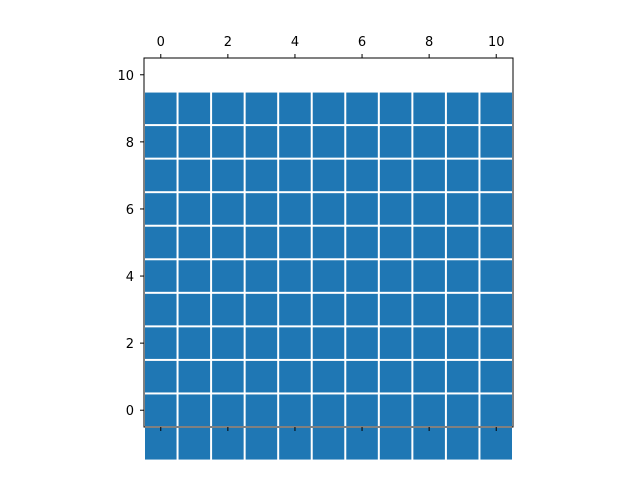 This screenshot has width=640, height=480. What do you see at coordinates (429, 42) in the screenshot?
I see `x-tick-label: 8` at bounding box center [429, 42].